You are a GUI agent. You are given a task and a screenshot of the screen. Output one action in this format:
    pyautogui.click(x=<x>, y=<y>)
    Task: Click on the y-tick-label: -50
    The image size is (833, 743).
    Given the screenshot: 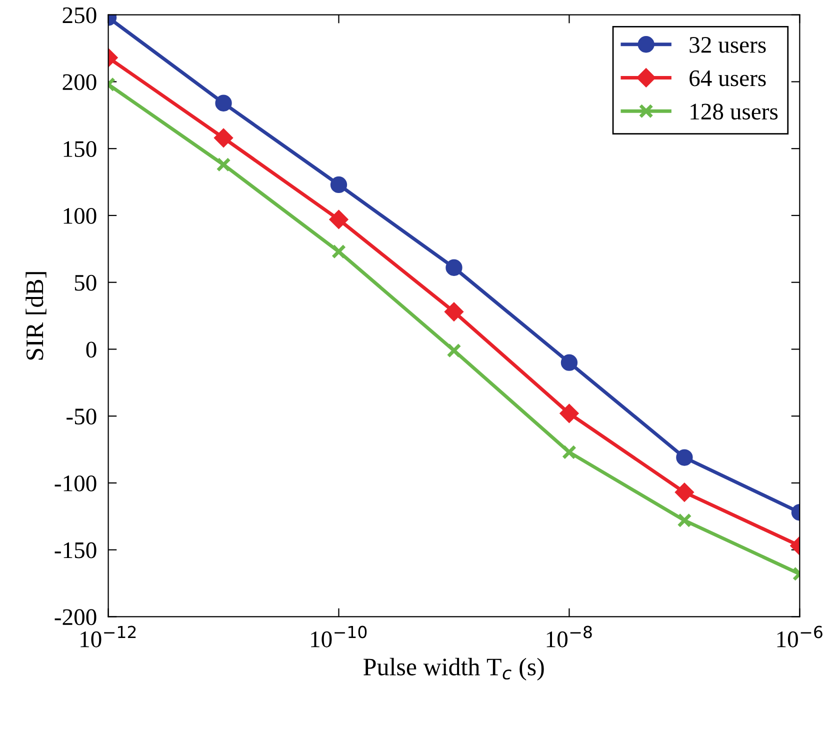 What is the action you would take?
    pyautogui.click(x=81, y=416)
    